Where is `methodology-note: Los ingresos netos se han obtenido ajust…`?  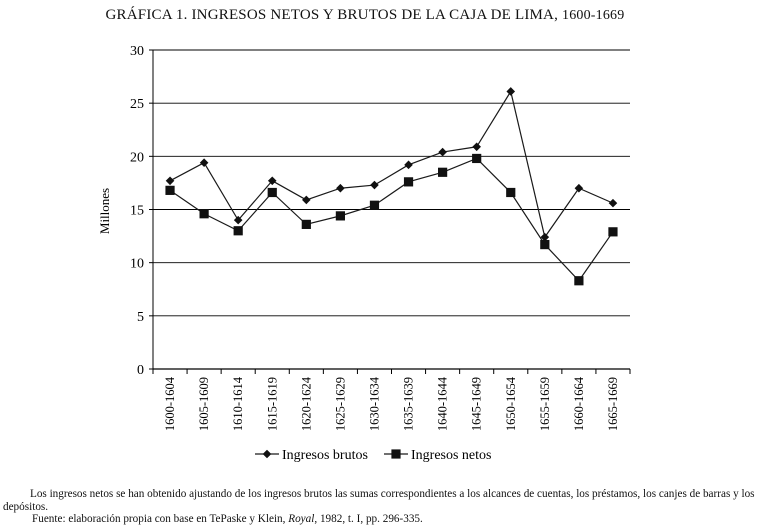
methodology-note: Los ingresos netos se han obtenido ajust… is located at coordinates (379, 500).